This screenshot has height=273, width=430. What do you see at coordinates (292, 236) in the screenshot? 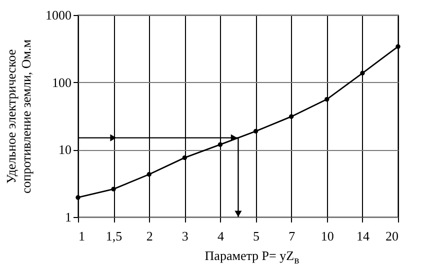
I see `x-tick-label: 7` at bounding box center [292, 236].